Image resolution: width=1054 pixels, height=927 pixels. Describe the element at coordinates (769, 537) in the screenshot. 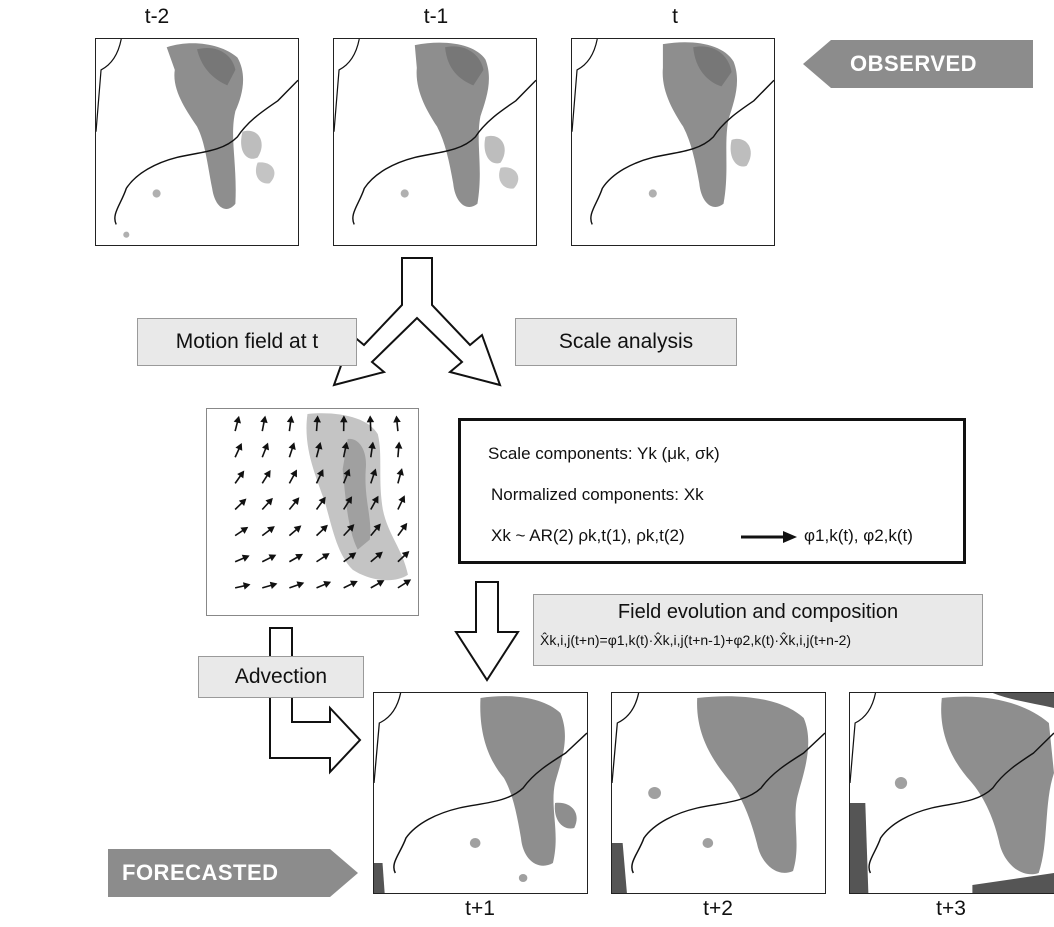

I see `implies-arrow-icon` at that location.